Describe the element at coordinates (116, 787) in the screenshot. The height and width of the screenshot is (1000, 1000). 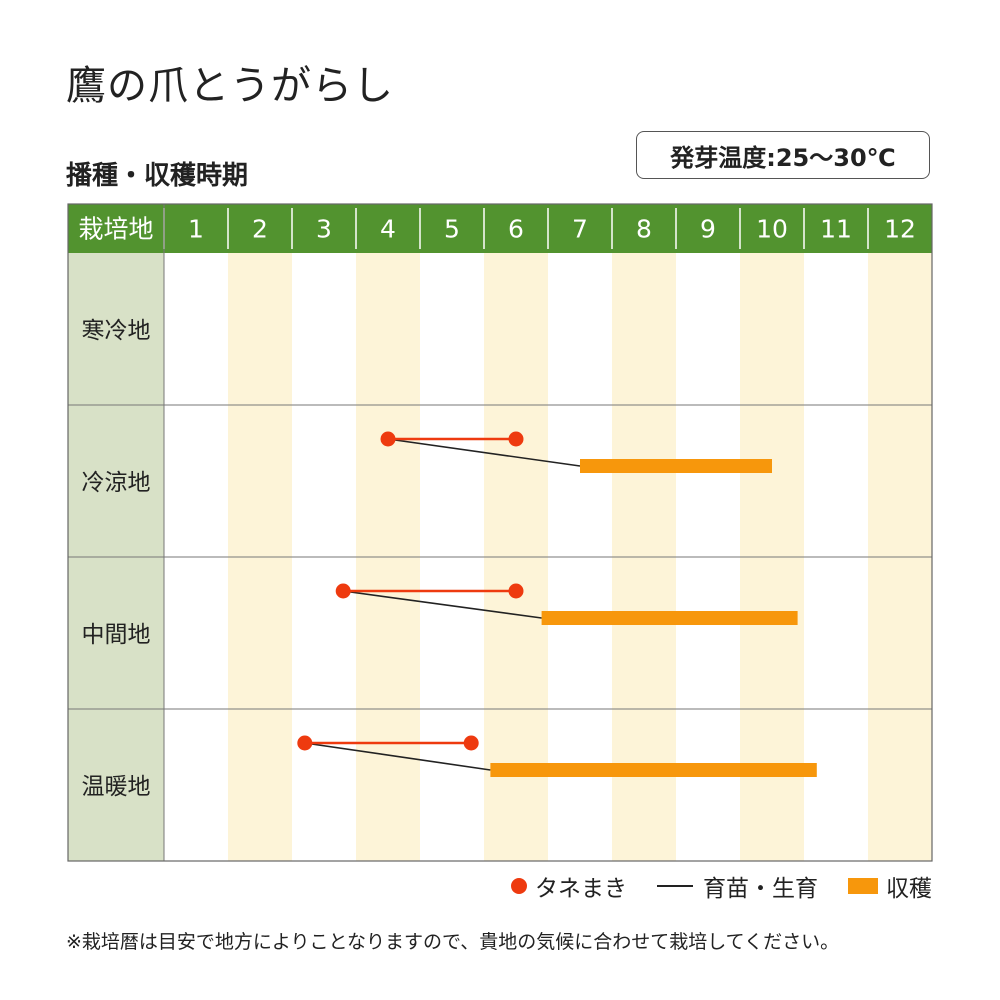
I see `region-label: 温暖地` at that location.